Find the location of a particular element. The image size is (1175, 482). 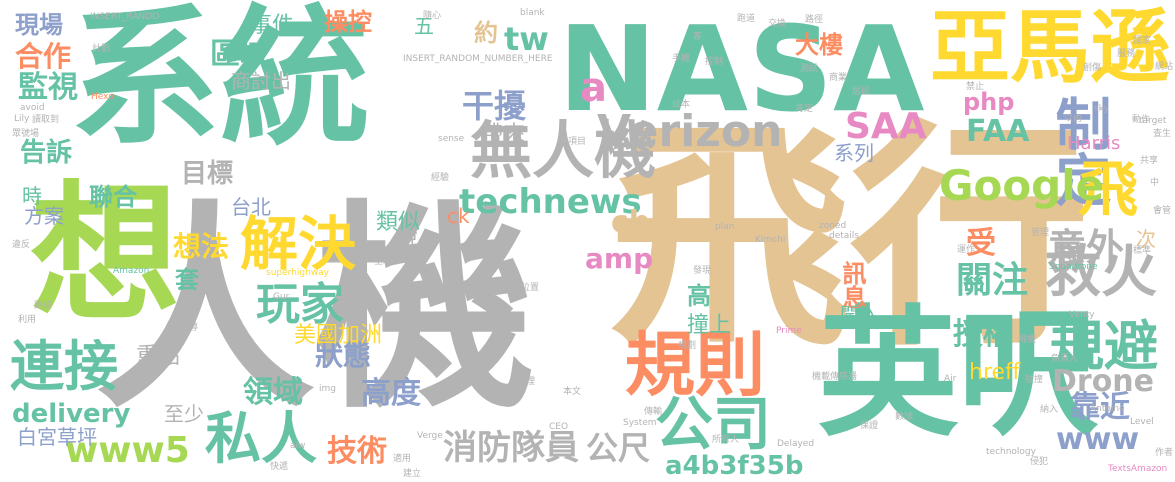

cloud-word: 亞馬遜 is located at coordinates (1050, 47).